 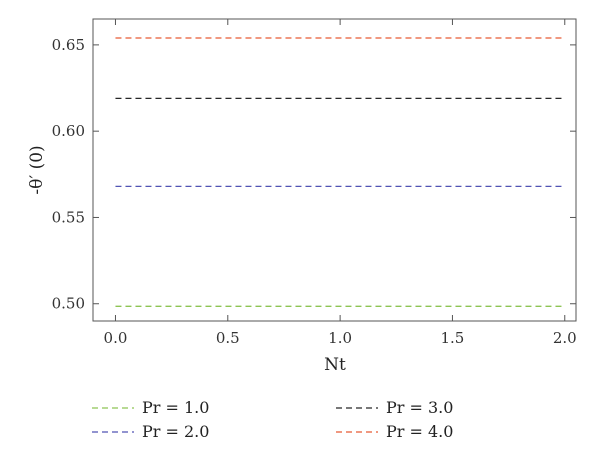 What do you see at coordinates (68, 304) in the screenshot?
I see `y-tick-label: 0.50` at bounding box center [68, 304].